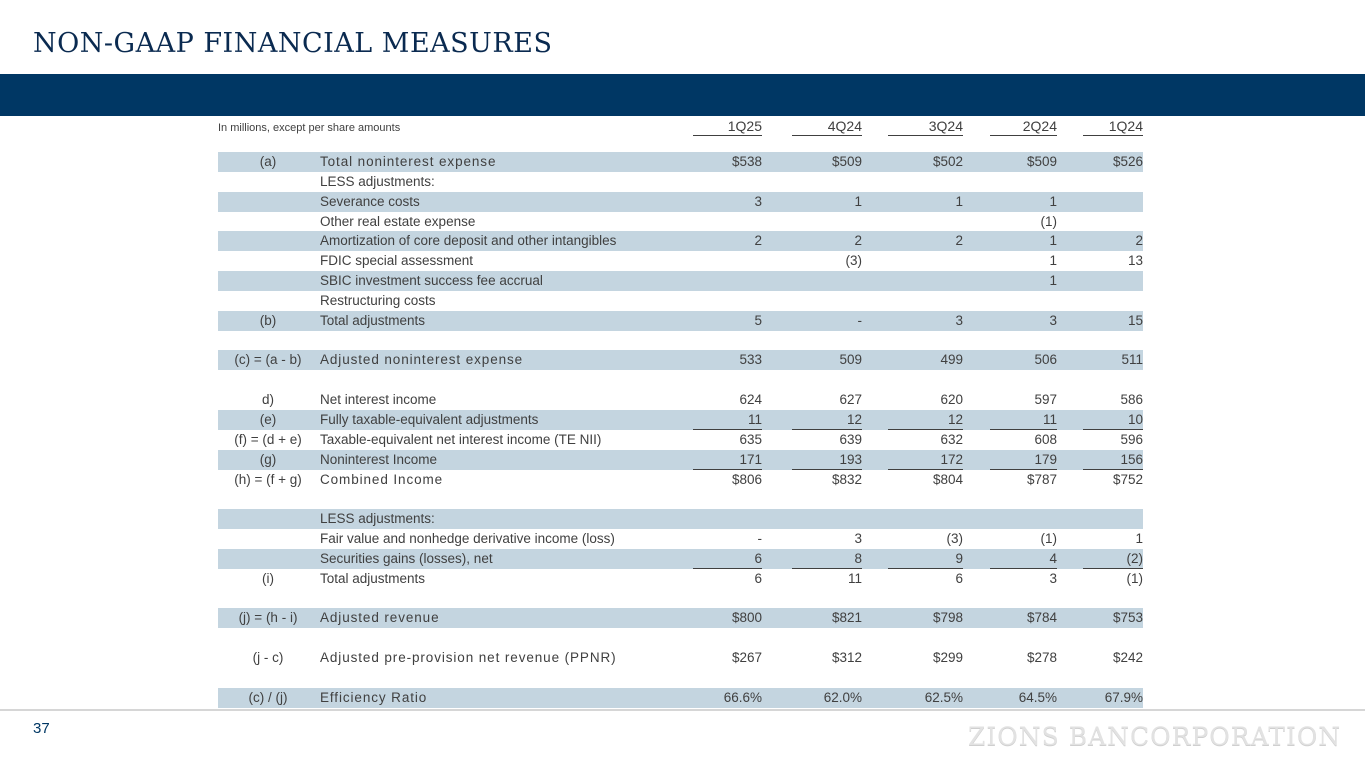 Image resolution: width=1365 pixels, height=768 pixels. I want to click on cell-value: 2, so click(758, 241).